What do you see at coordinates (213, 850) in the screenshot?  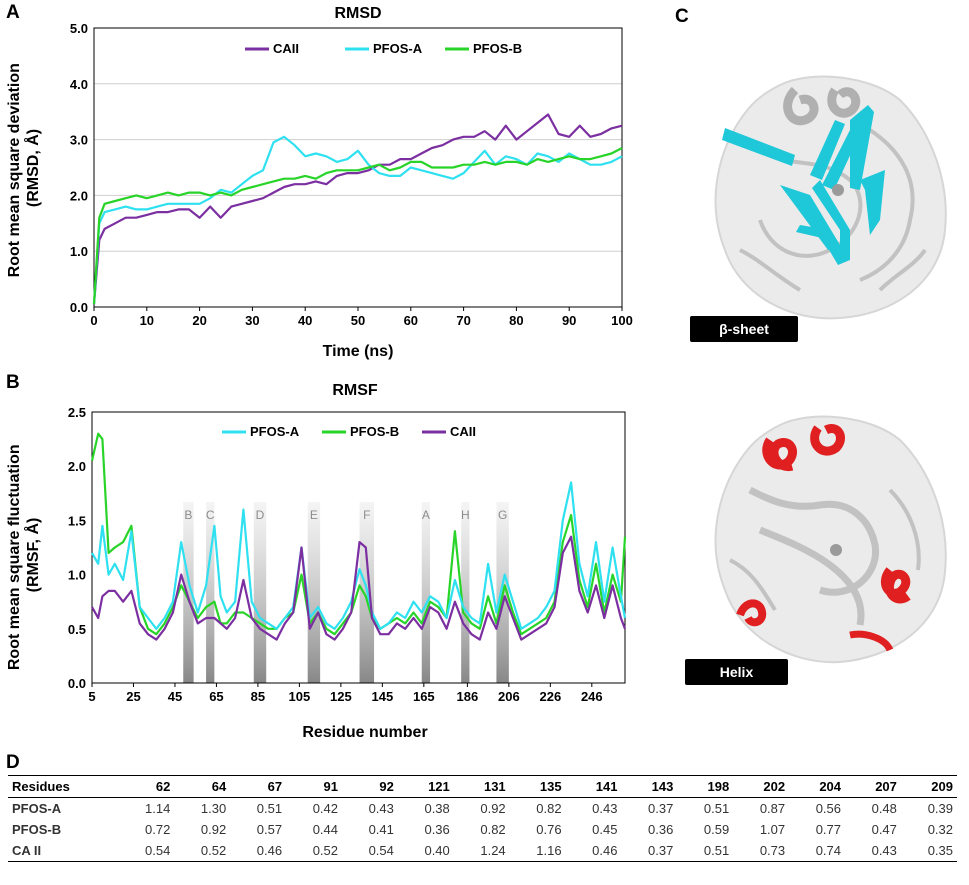 I see `table-cell: 0.52` at bounding box center [213, 850].